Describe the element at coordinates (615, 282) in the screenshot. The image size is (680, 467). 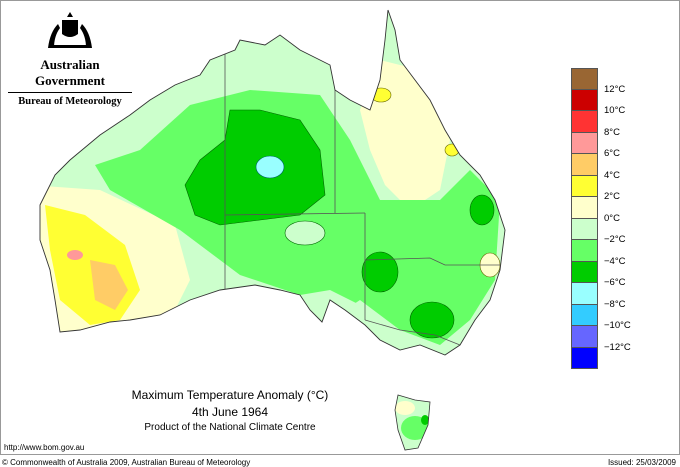
I see `legend-label: −6°C` at that location.